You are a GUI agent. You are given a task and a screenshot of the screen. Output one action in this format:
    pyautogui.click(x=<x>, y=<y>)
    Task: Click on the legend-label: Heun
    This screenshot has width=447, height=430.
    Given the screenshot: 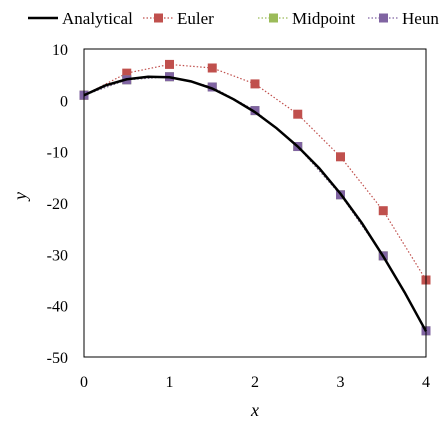 What is the action you would take?
    pyautogui.click(x=420, y=18)
    